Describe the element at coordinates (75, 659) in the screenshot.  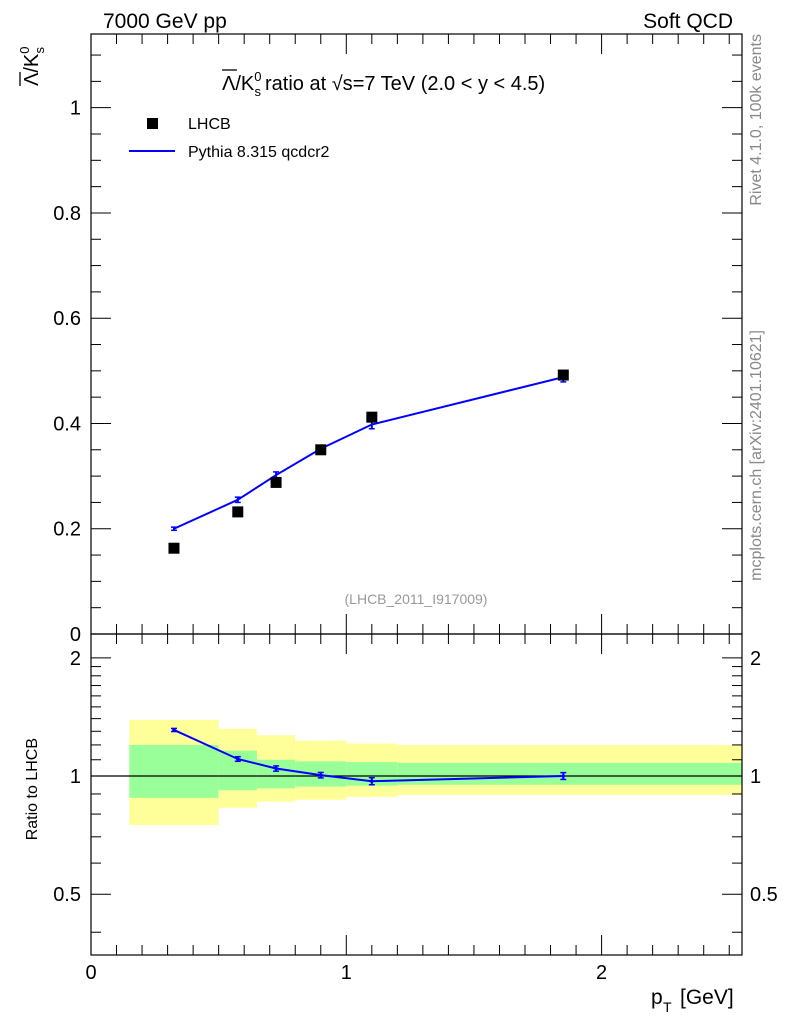
I see `ratio-y-tick-label-left: 2` at that location.